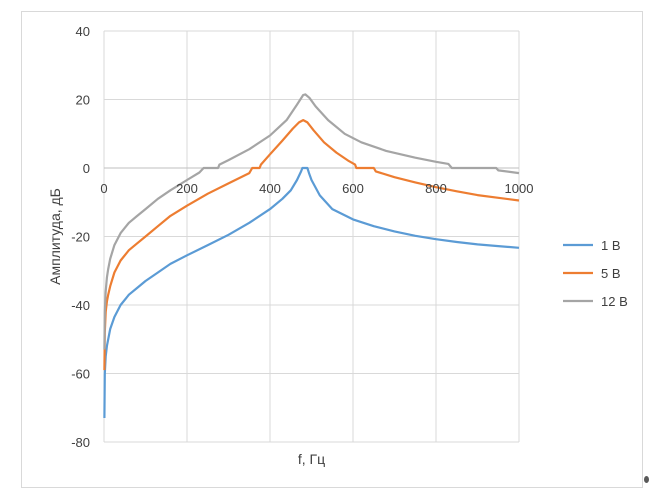  What do you see at coordinates (103, 188) in the screenshot?
I see `x-tick-label-0: 0` at bounding box center [103, 188].